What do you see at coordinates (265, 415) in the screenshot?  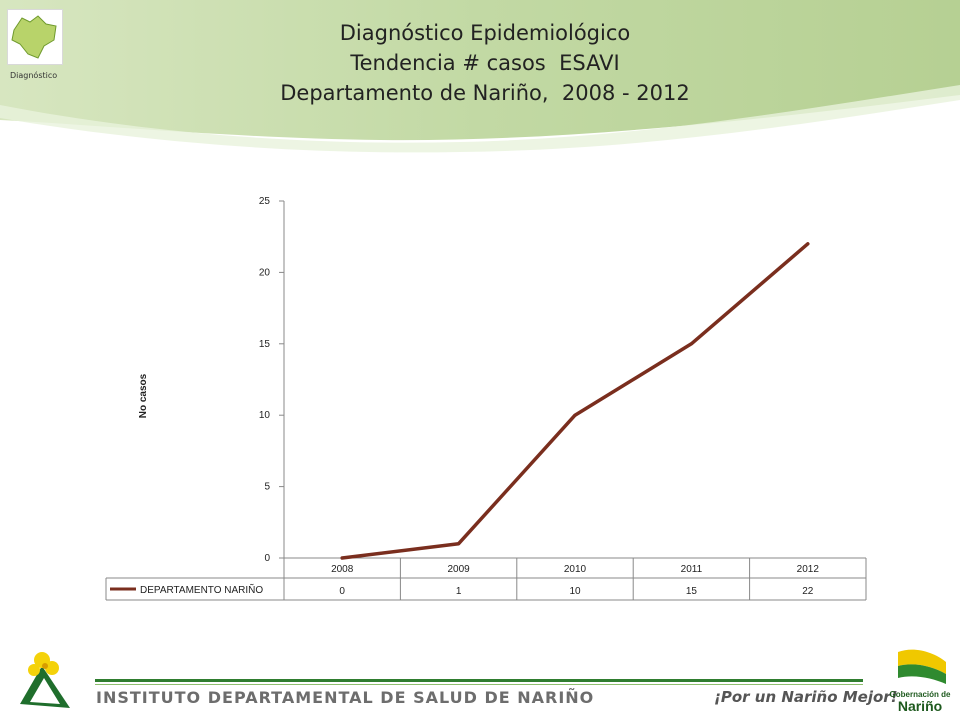 I see `y-tick-label: 10` at bounding box center [265, 415].